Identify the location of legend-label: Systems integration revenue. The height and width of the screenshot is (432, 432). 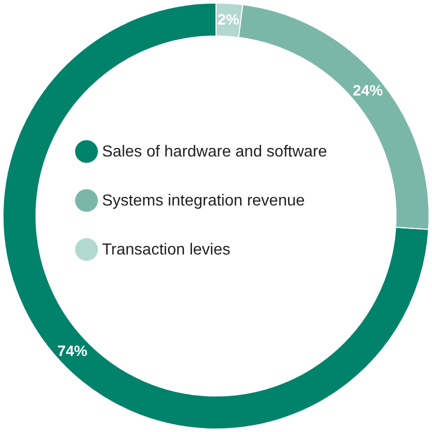
(203, 201).